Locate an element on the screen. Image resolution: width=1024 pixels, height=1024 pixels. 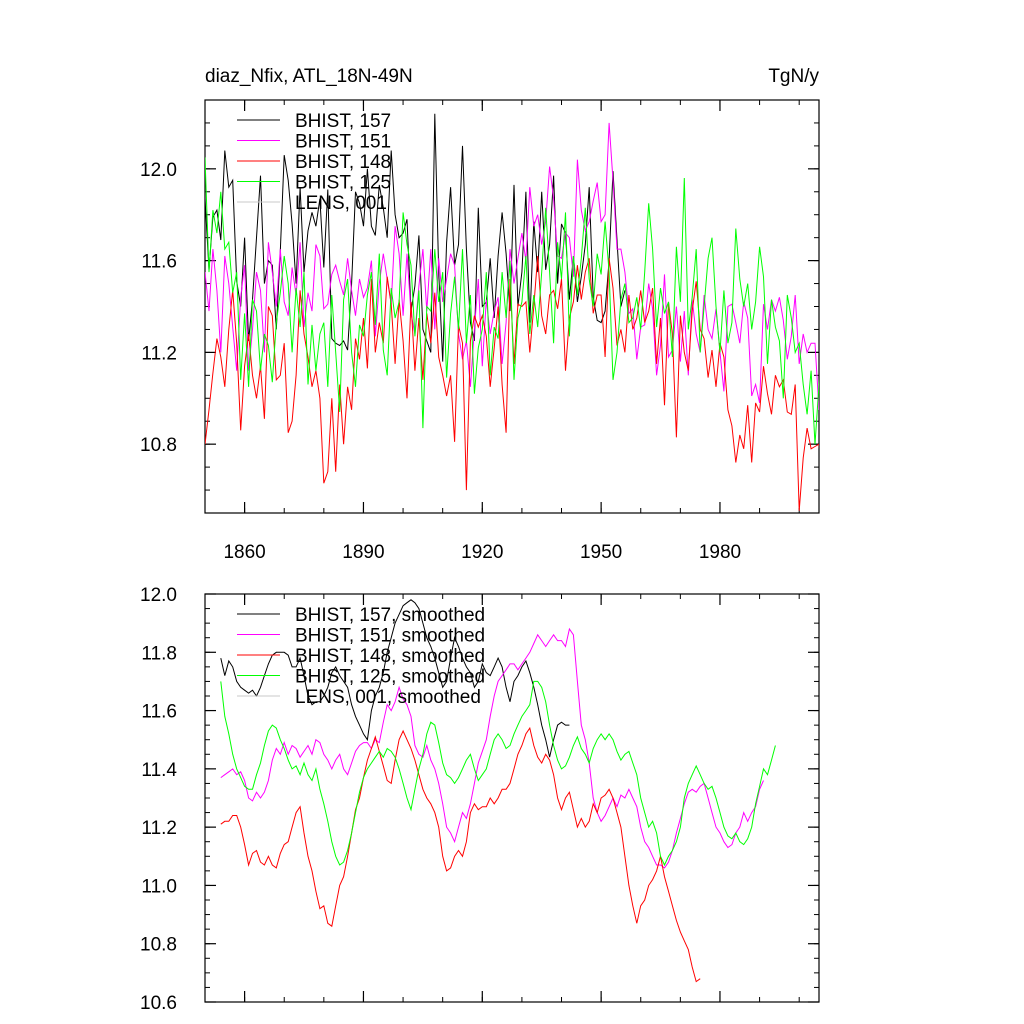
x-tick-label: 1860 is located at coordinates (244, 552).